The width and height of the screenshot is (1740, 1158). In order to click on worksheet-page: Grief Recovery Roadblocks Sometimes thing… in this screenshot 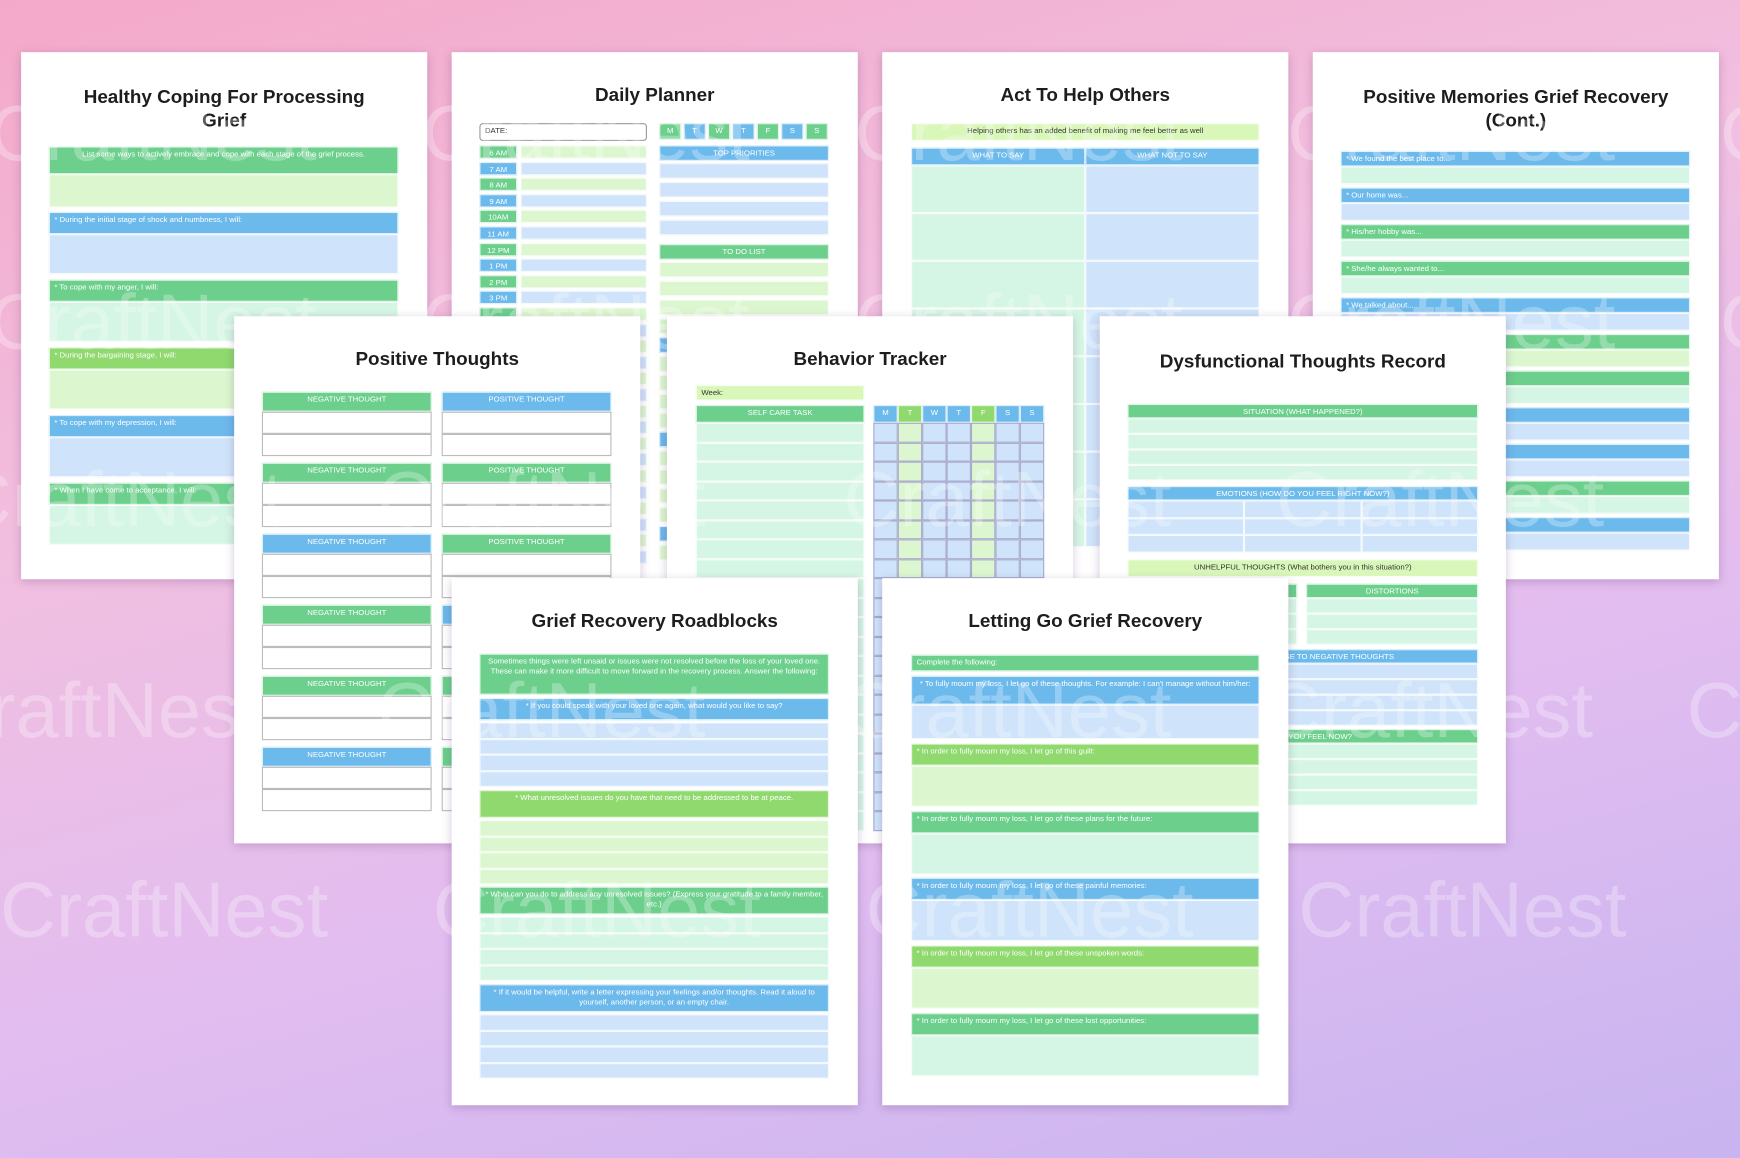, I will do `click(654, 842)`.